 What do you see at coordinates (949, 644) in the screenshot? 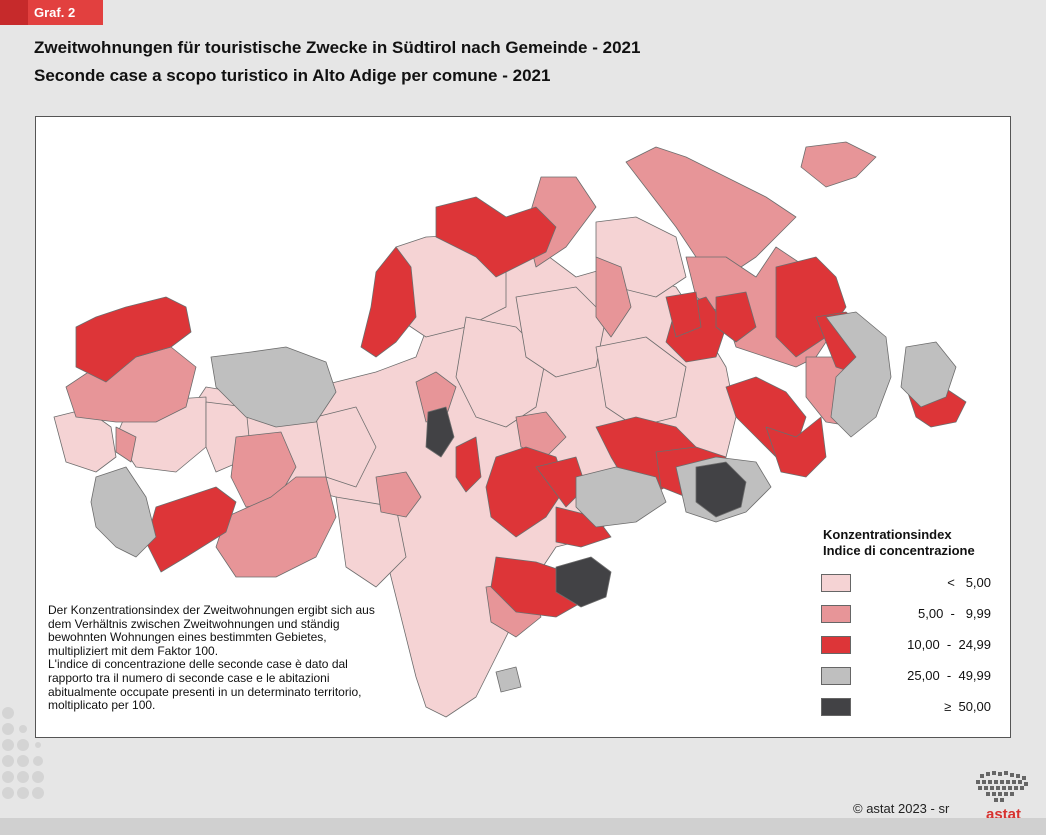
I see `legend-label: 10,00 - 24,99` at bounding box center [949, 644].